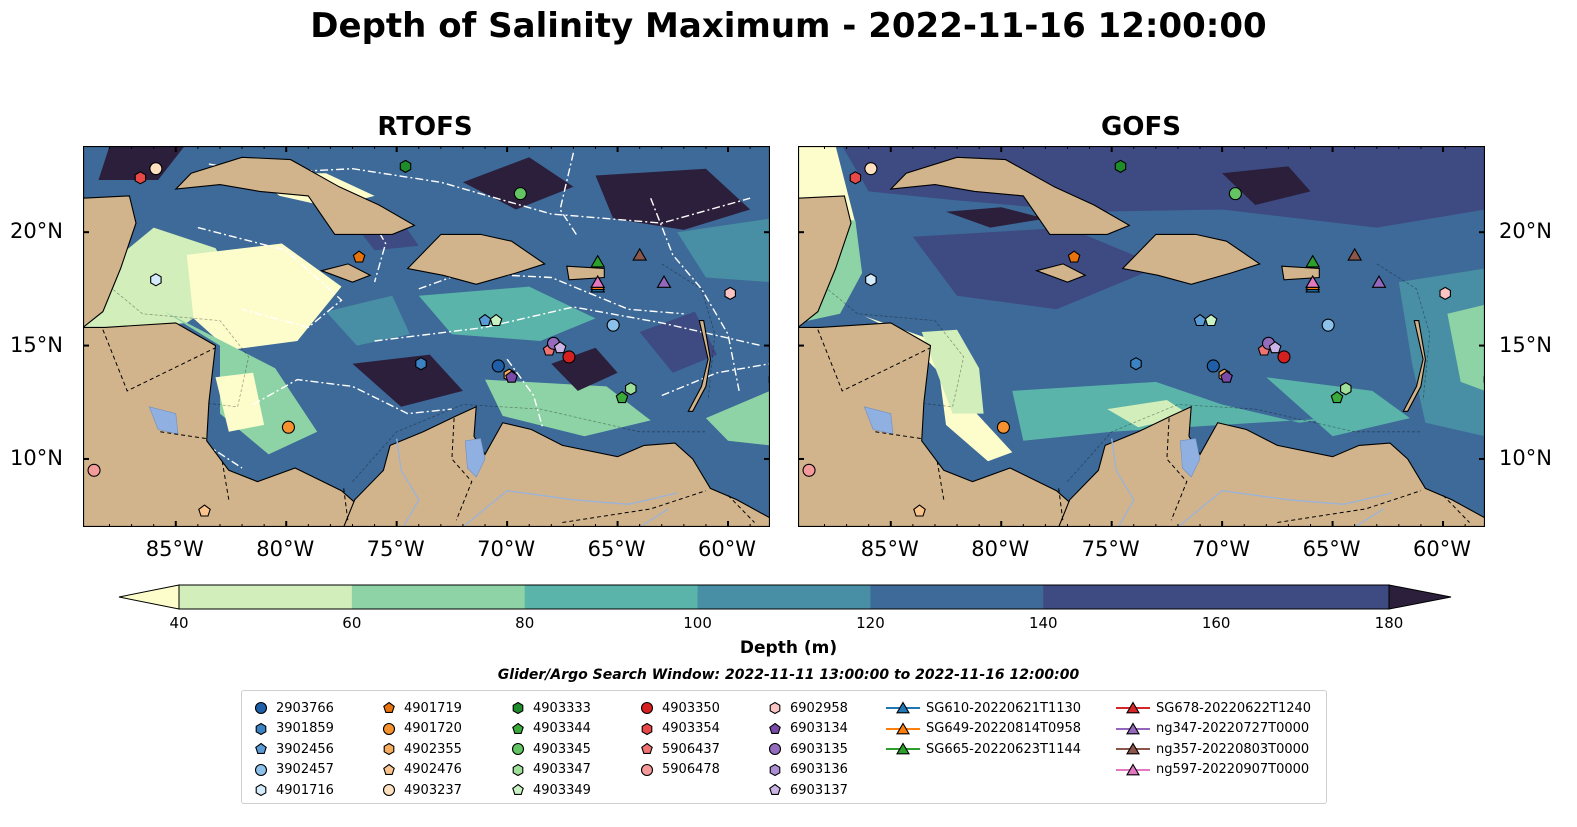 Image resolution: width=1577 pixels, height=827 pixels. What do you see at coordinates (293, 749) in the screenshot?
I see `legend-entry: 3902456` at bounding box center [293, 749].